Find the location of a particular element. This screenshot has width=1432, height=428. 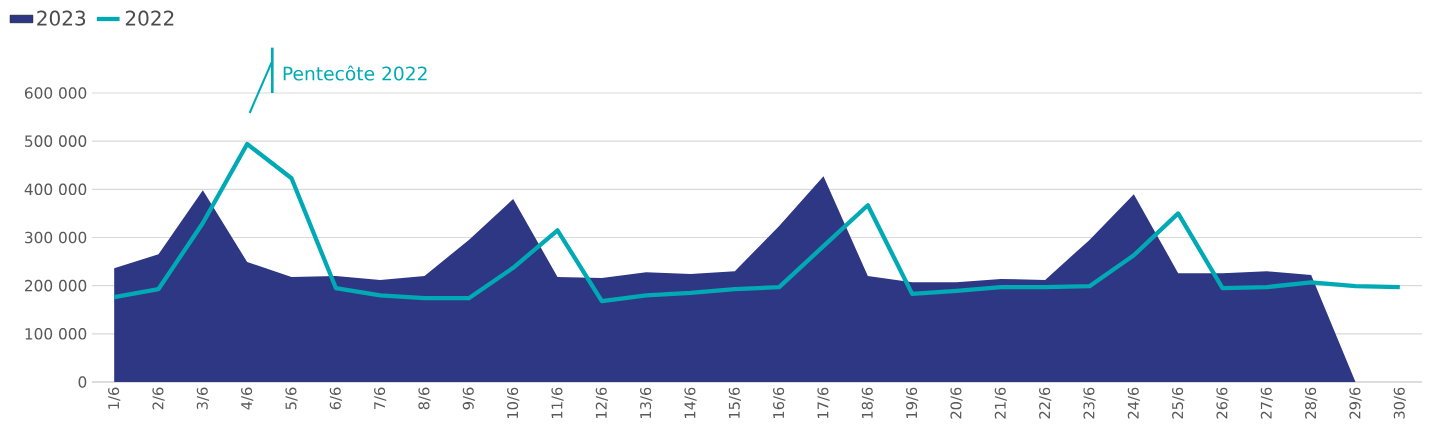

x-tick-label: 8/6 is located at coordinates (424, 398).